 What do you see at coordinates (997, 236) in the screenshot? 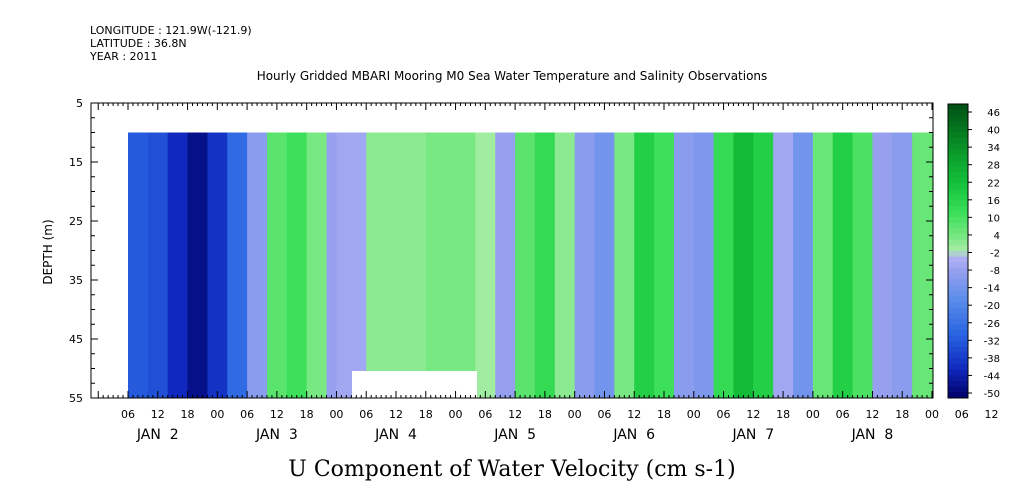
I see `colorbar-label: 4` at bounding box center [997, 236].